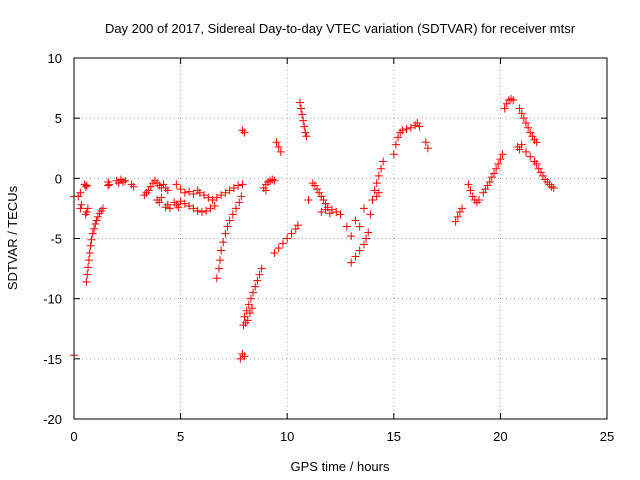  I want to click on x-tick-label: 15, so click(394, 436).